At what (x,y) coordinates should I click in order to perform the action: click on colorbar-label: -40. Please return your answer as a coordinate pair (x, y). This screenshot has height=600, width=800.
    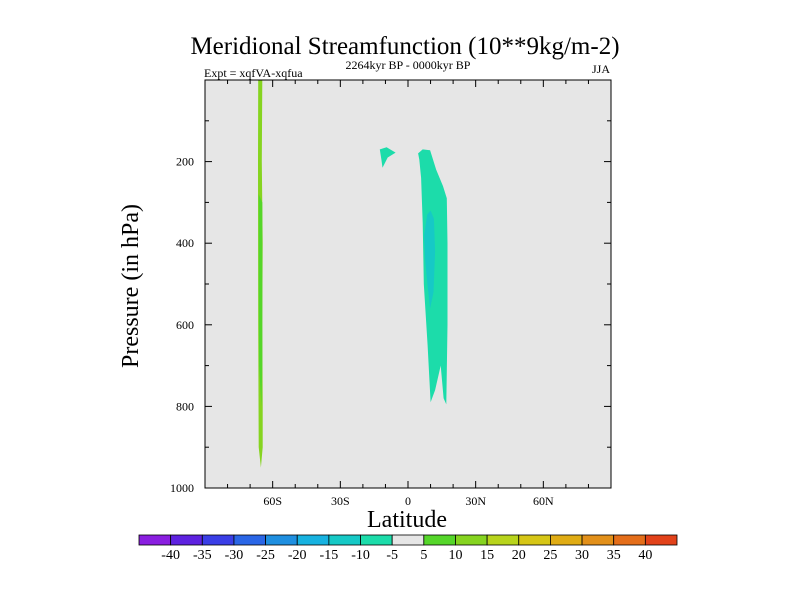
    Looking at the image, I should click on (170, 555).